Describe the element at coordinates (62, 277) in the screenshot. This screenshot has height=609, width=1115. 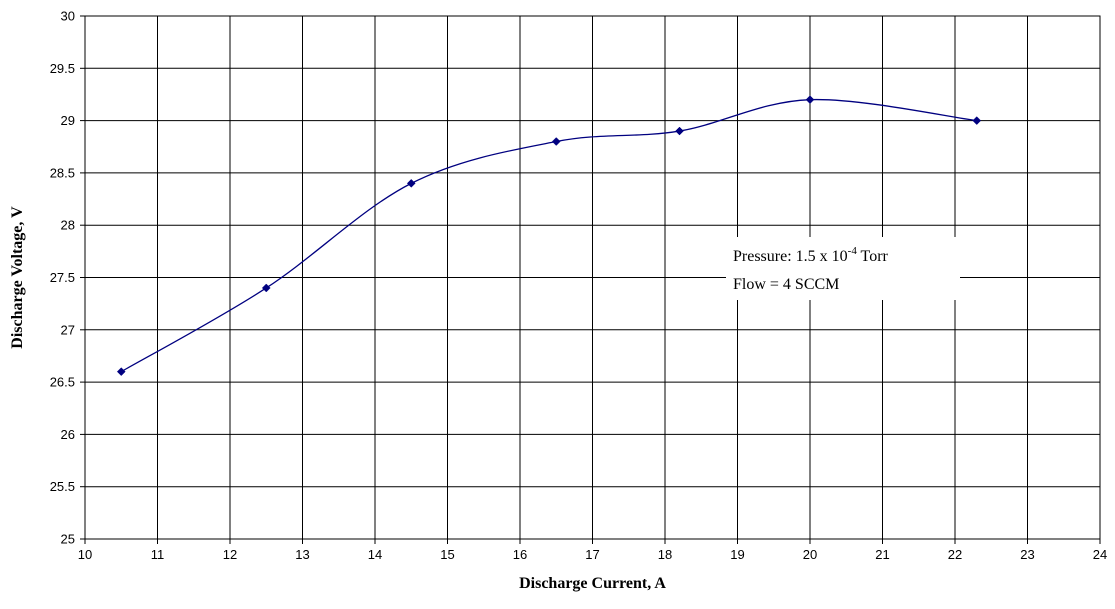
I see `y-tick-label: 27.5` at that location.